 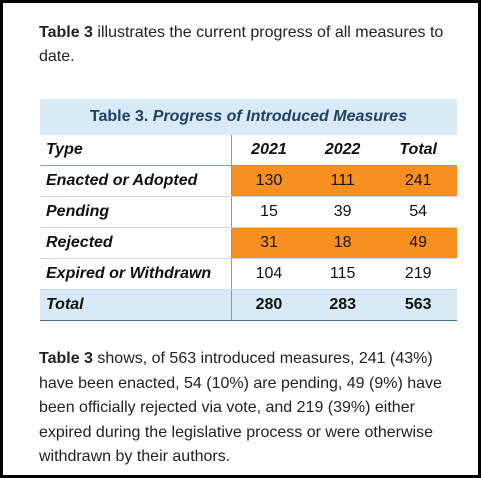 I want to click on cell: 241, so click(x=418, y=181).